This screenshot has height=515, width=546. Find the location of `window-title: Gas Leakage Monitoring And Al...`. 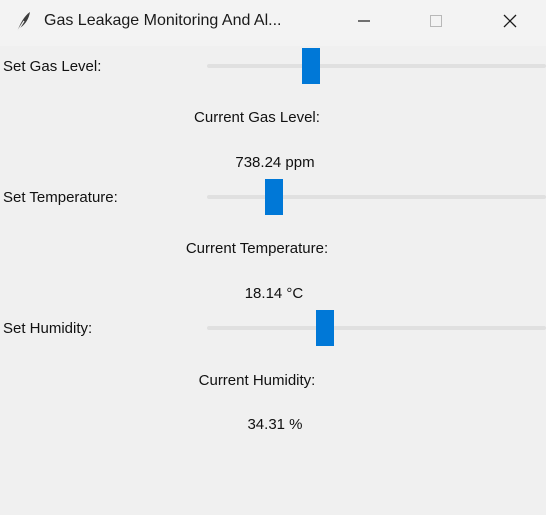

window-title: Gas Leakage Monitoring And Al... is located at coordinates (163, 20).